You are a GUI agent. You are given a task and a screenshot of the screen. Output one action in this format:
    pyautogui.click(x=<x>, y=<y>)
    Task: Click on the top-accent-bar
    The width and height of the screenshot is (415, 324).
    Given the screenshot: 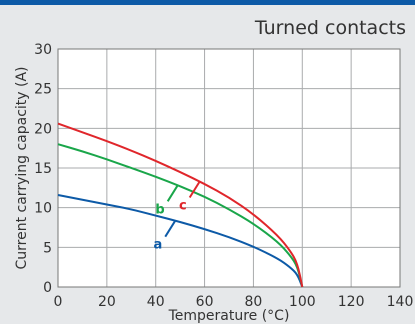 What is the action you would take?
    pyautogui.click(x=207, y=2)
    